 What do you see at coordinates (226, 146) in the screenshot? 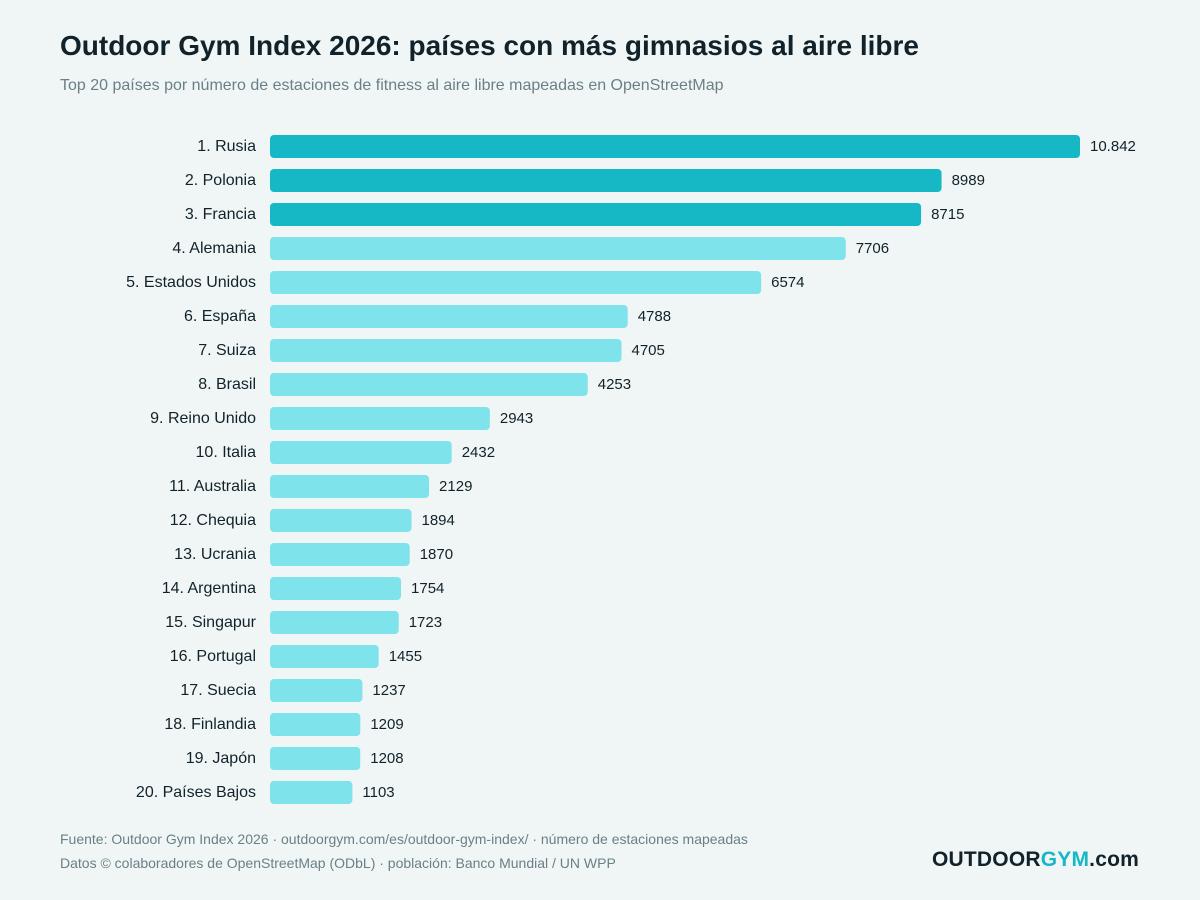
I see `category-label: 1. Rusia` at bounding box center [226, 146].